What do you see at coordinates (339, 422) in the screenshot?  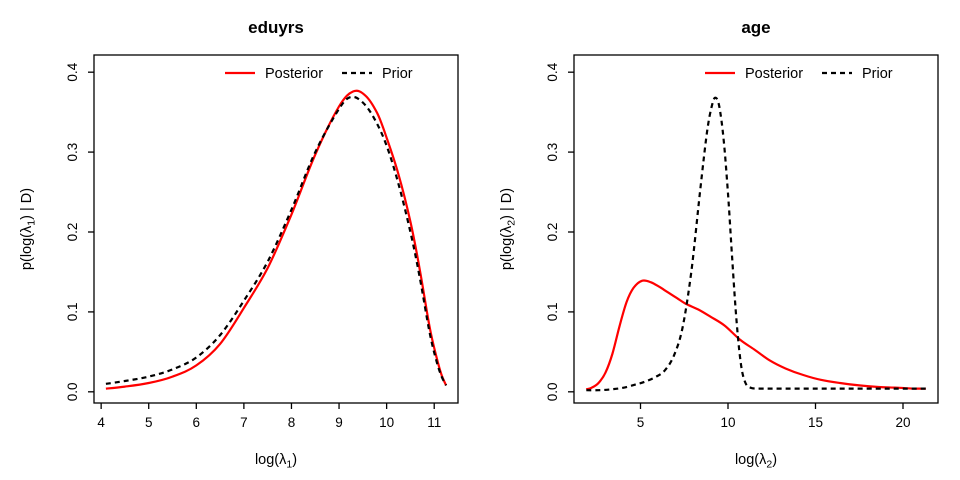 I see `x-tick-label: 9` at bounding box center [339, 422].